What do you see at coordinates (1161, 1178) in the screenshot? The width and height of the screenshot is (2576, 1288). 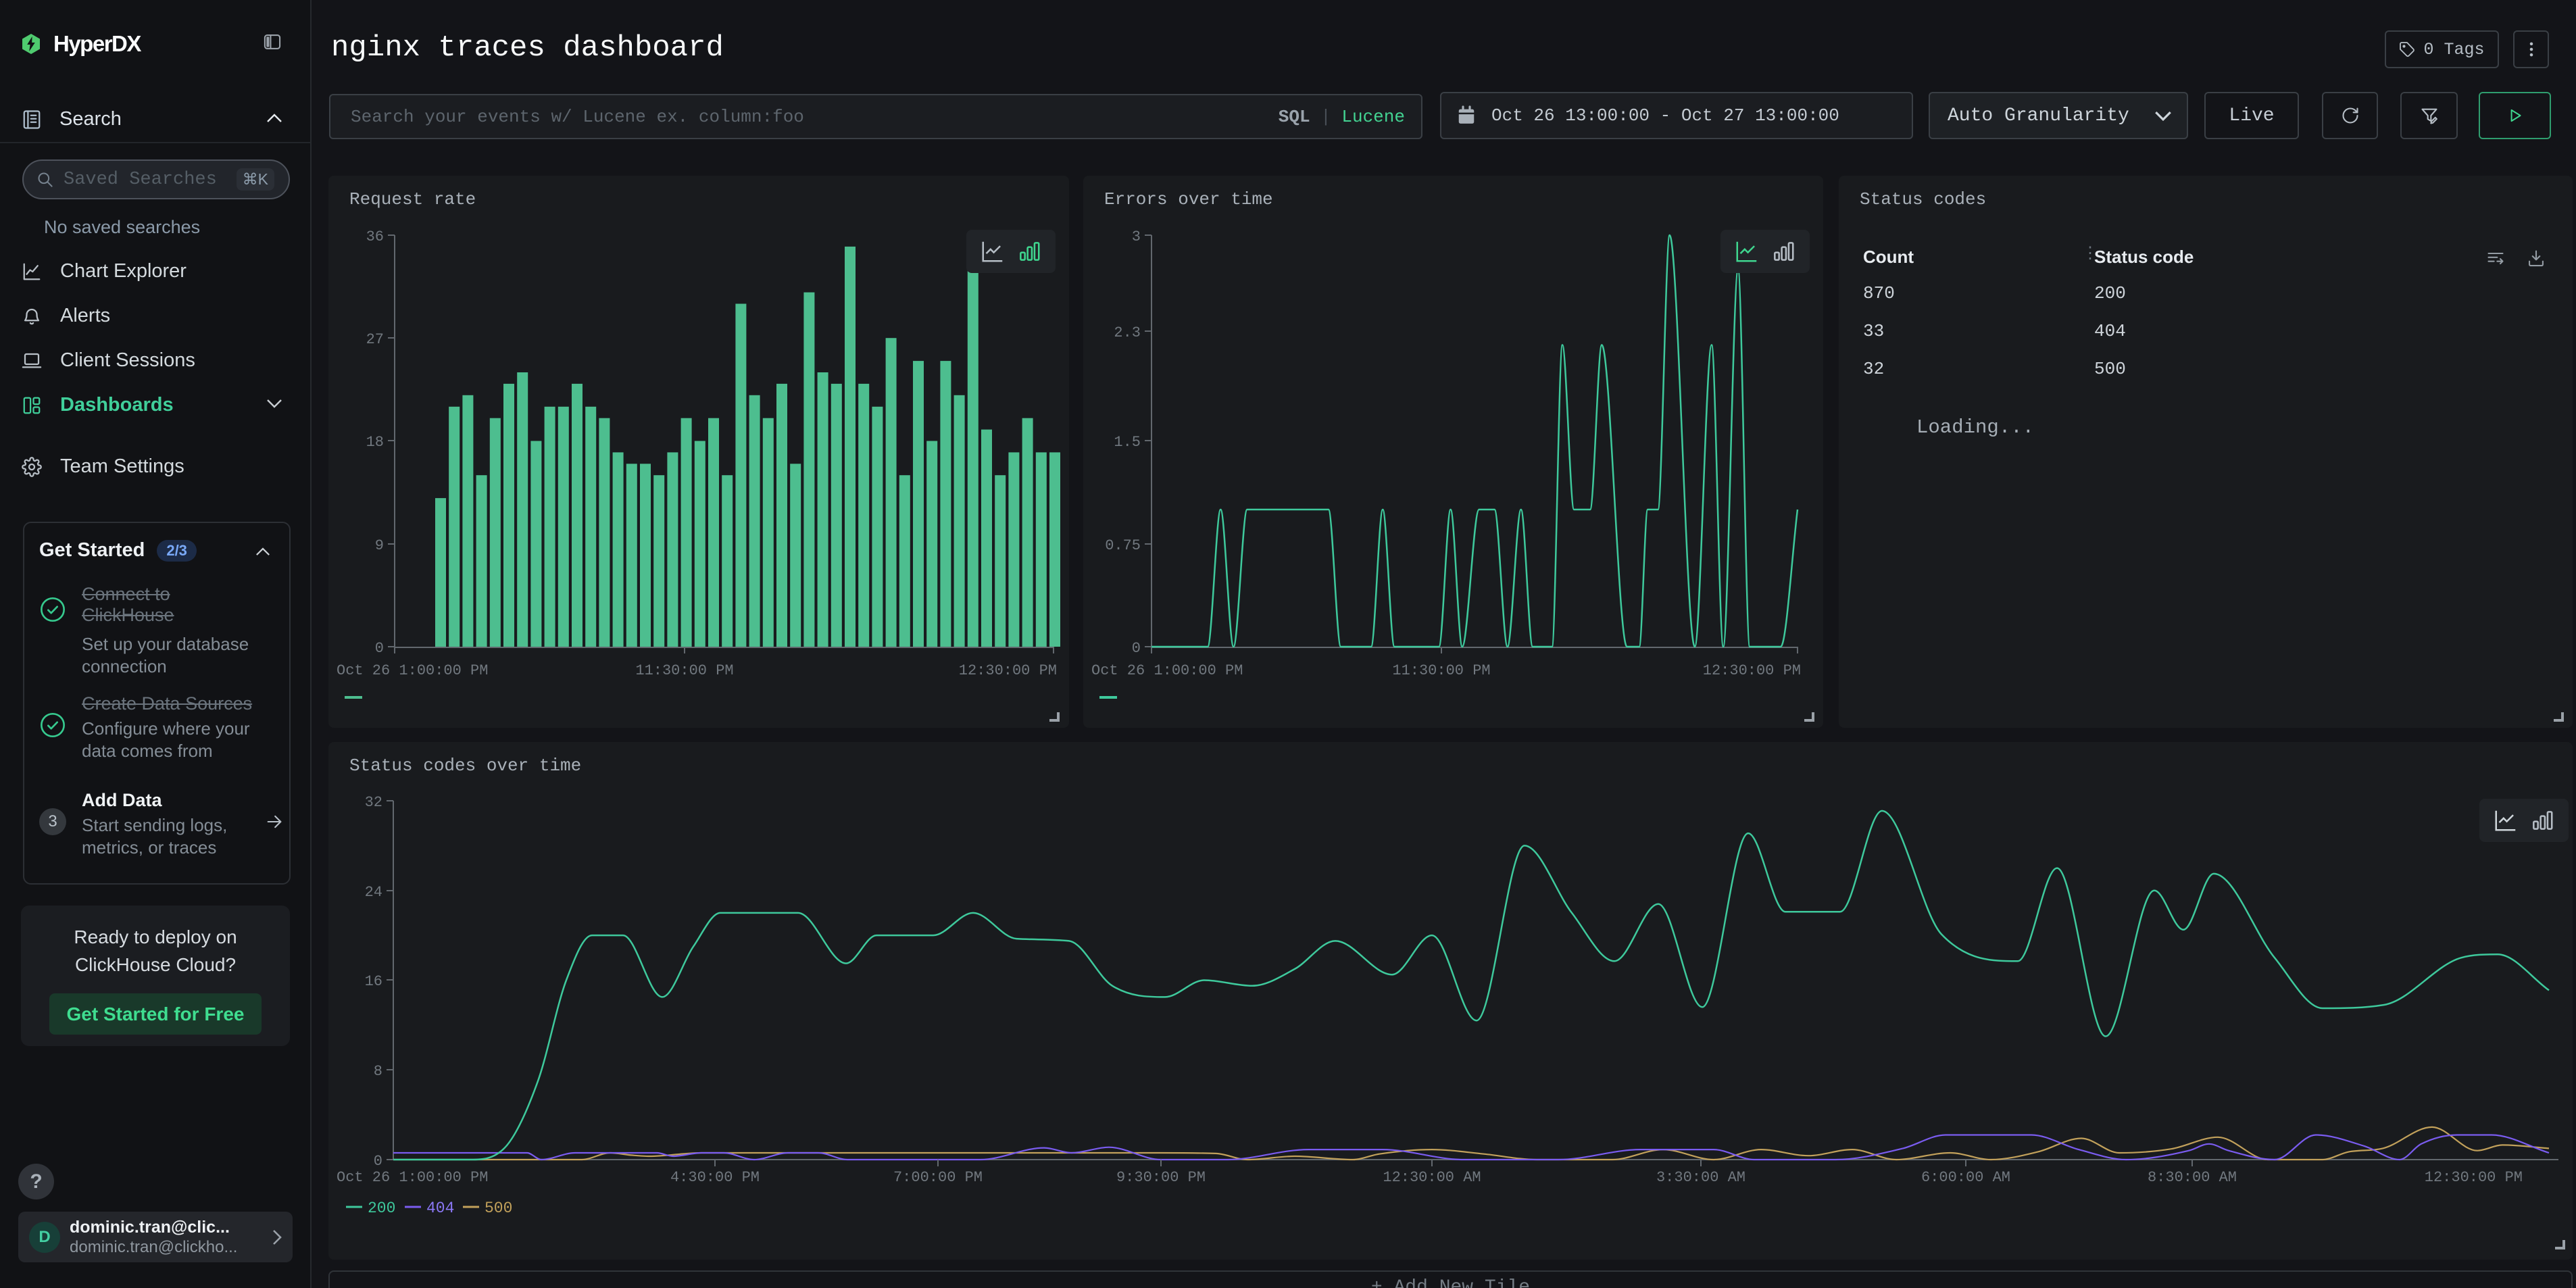 I see `svg-text: 9:30:00 PM` at bounding box center [1161, 1178].